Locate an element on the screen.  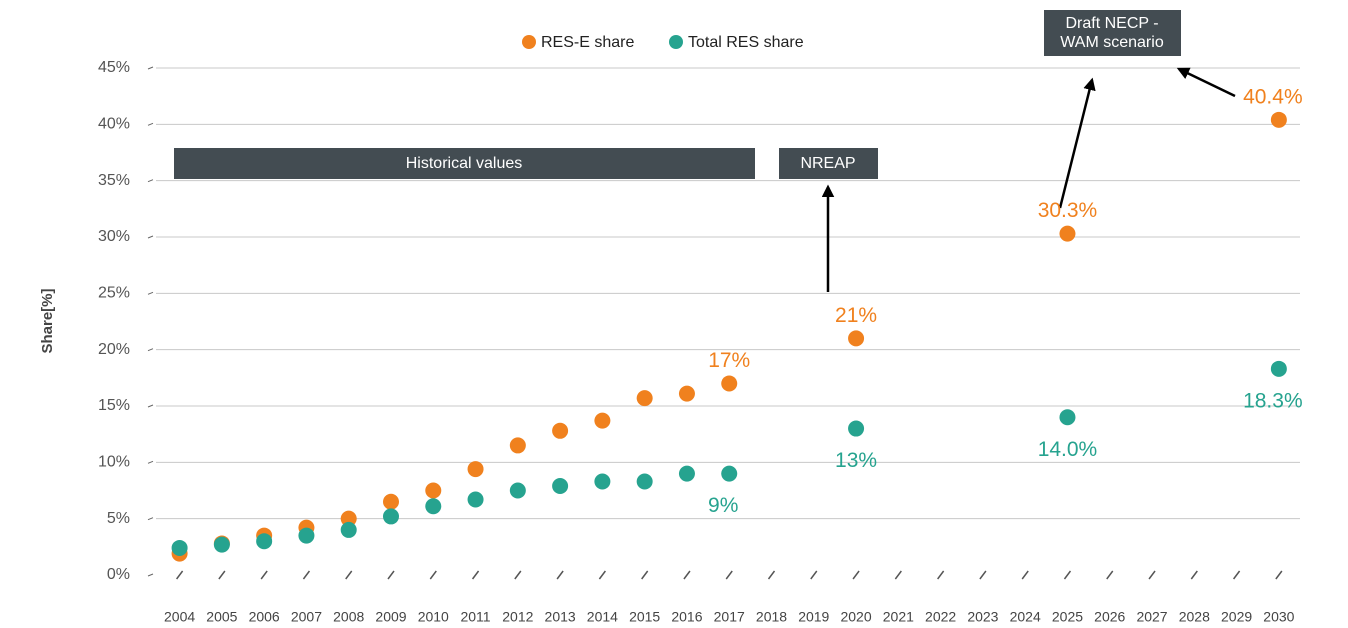
annotation: NREAP is located at coordinates (827, 163).